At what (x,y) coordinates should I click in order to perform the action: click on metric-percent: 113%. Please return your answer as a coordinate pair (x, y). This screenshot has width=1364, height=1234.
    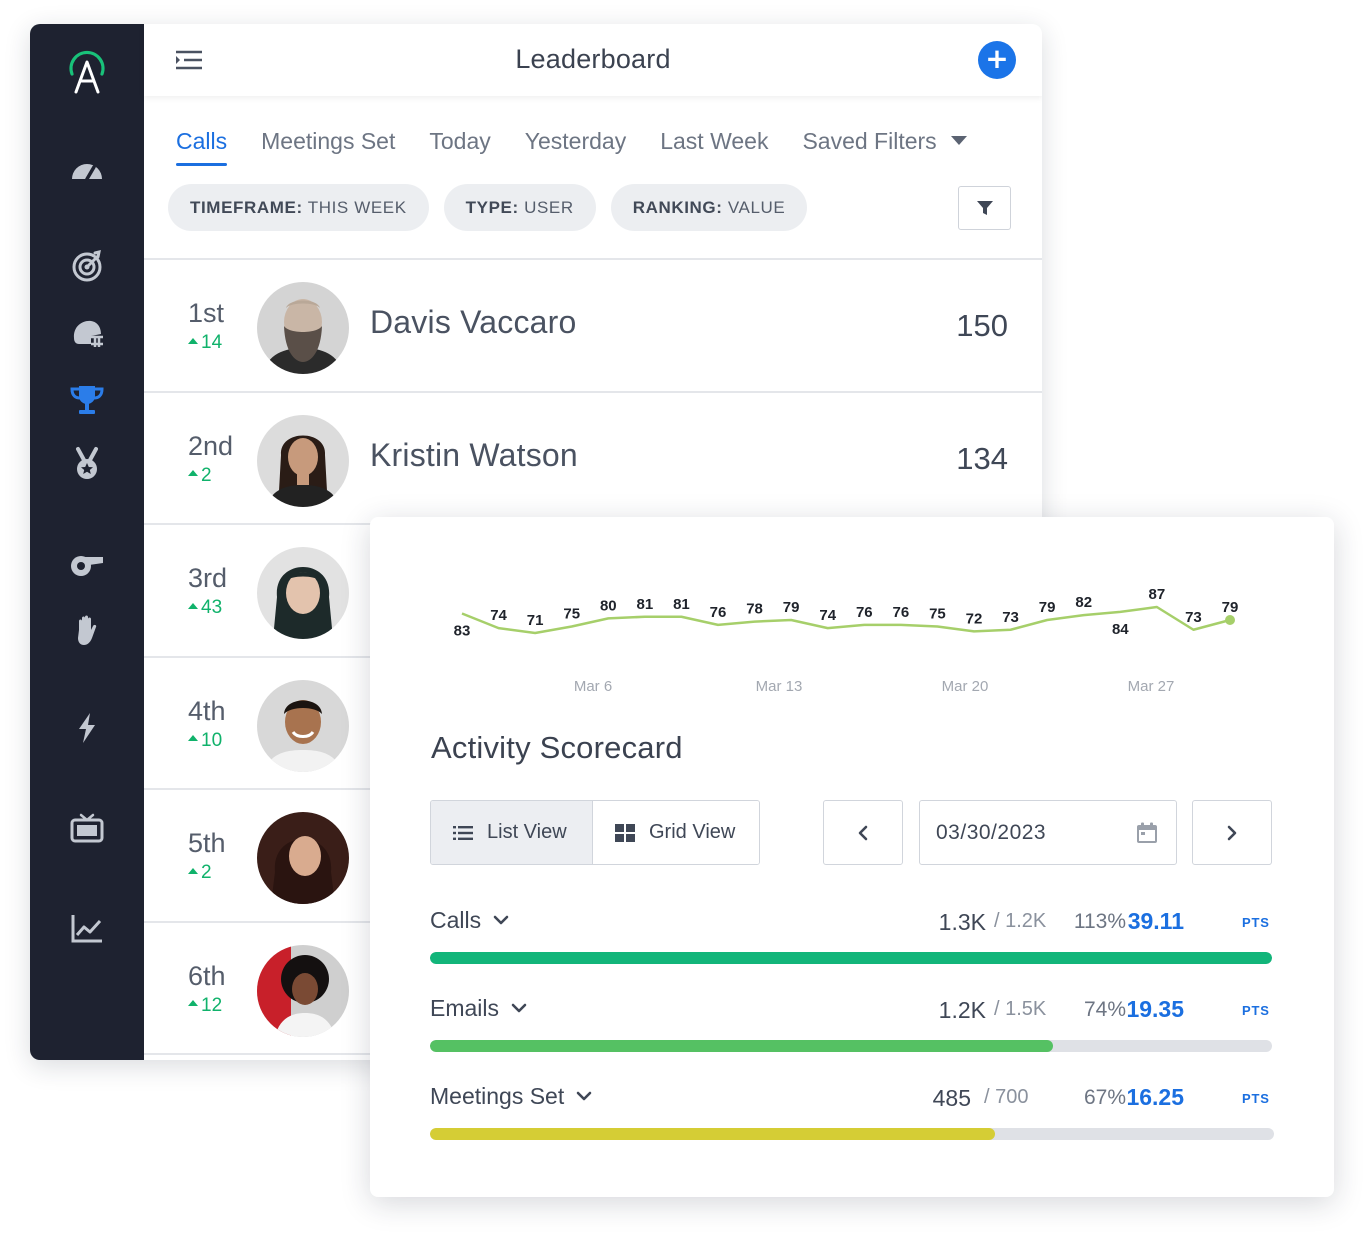
    Looking at the image, I should click on (1099, 921).